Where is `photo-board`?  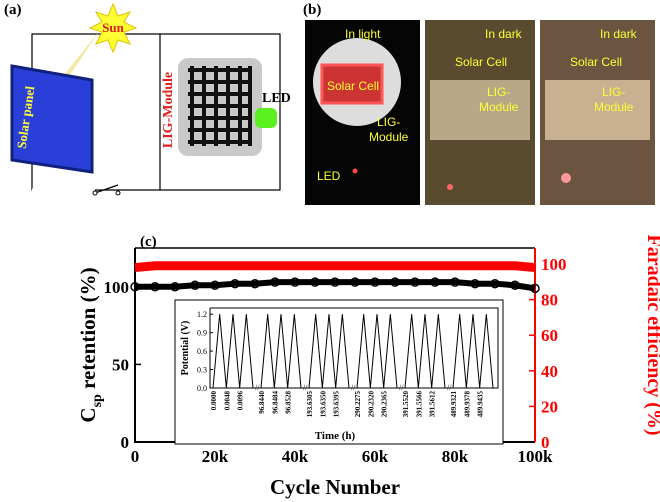 photo-board is located at coordinates (480, 110).